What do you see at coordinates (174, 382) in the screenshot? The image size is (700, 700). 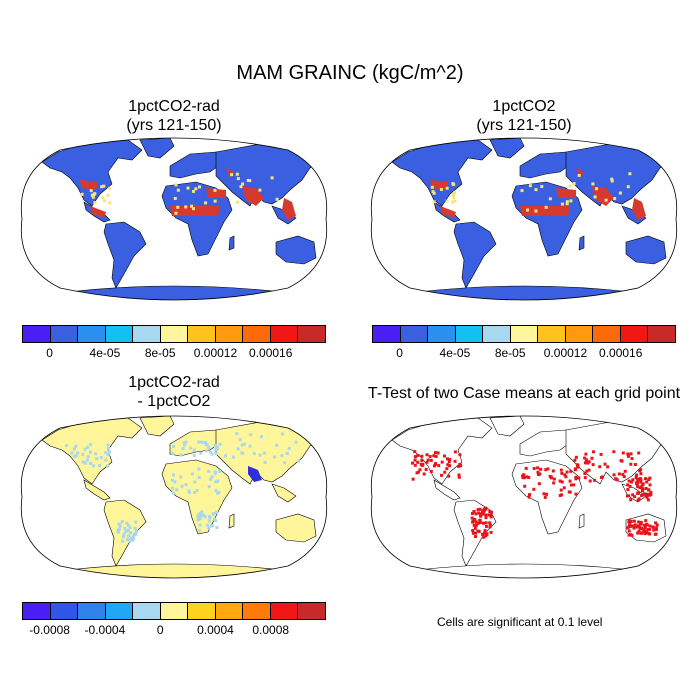 I see `panel-3-title-line1: 1pctCO2-rad` at bounding box center [174, 382].